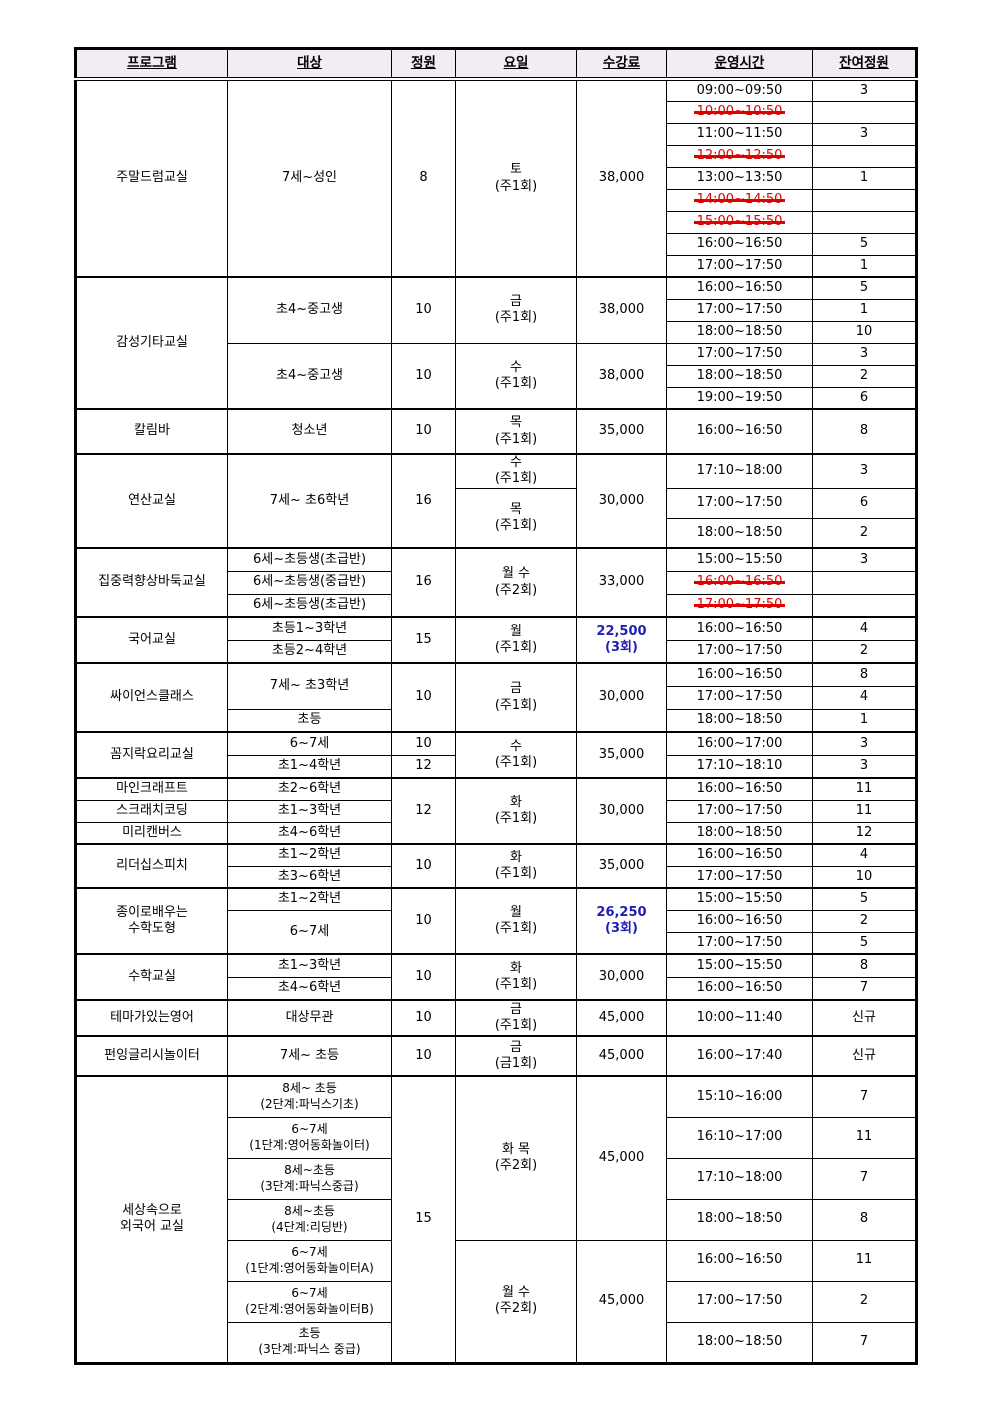 The height and width of the screenshot is (1403, 992). Describe the element at coordinates (621, 1158) in the screenshot. I see `fee-cell: 45,000` at that location.